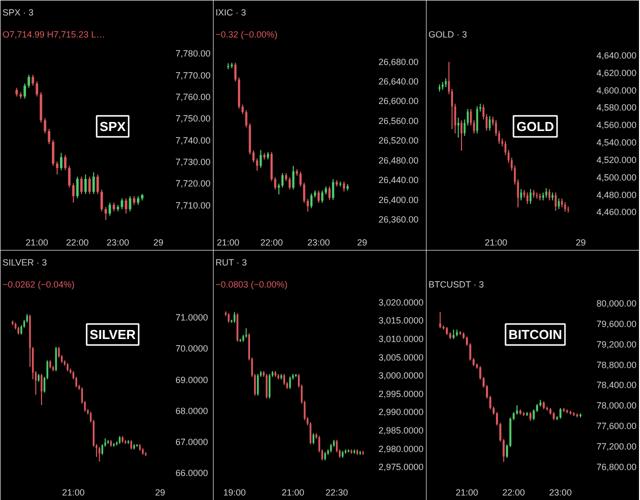 This screenshot has width=640, height=500. What do you see at coordinates (535, 334) in the screenshot?
I see `annotation: BITCOIN` at bounding box center [535, 334].